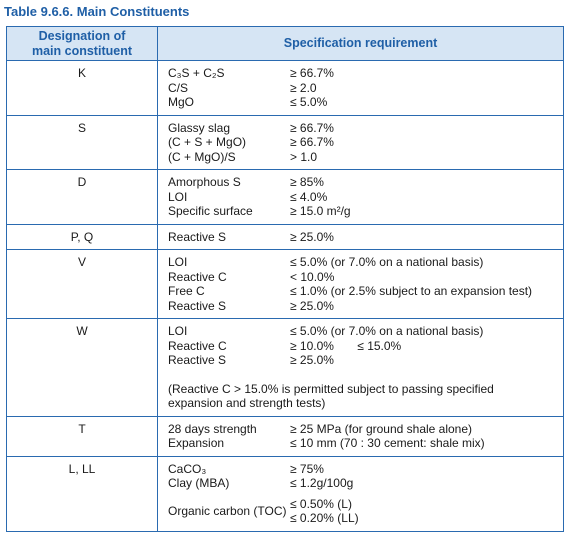 The height and width of the screenshot is (542, 572). Describe the element at coordinates (360, 182) in the screenshot. I see `spec-line: Amorphous S ≥ 85%` at that location.